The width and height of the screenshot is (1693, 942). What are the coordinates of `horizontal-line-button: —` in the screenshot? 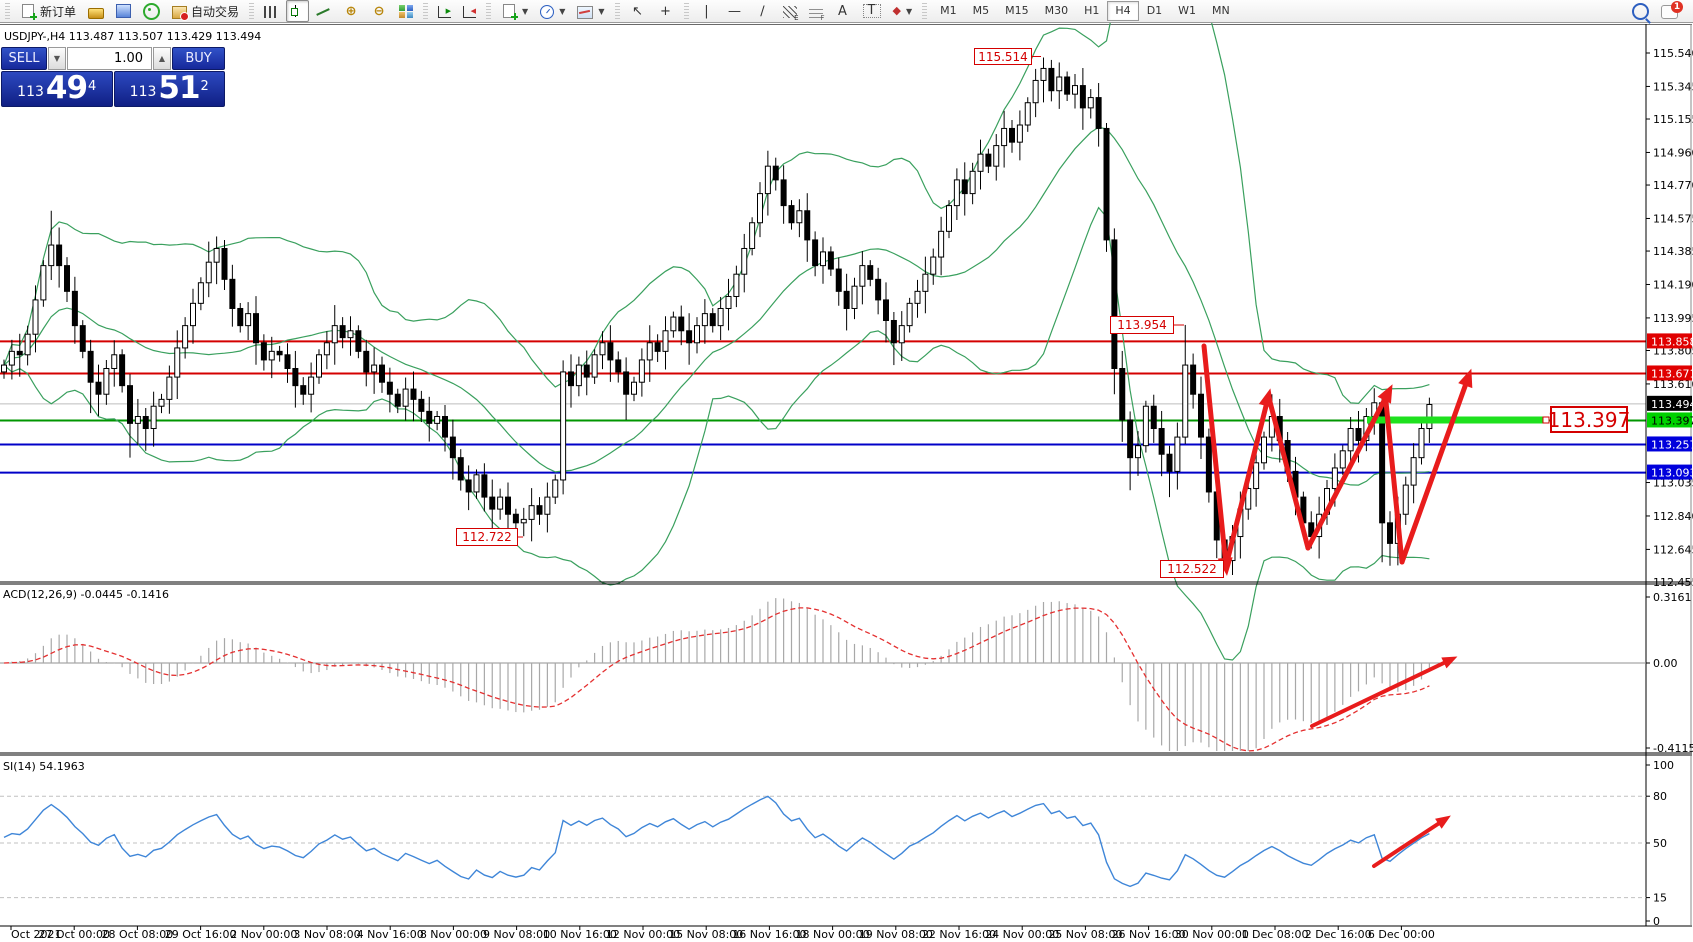 It's located at (735, 11).